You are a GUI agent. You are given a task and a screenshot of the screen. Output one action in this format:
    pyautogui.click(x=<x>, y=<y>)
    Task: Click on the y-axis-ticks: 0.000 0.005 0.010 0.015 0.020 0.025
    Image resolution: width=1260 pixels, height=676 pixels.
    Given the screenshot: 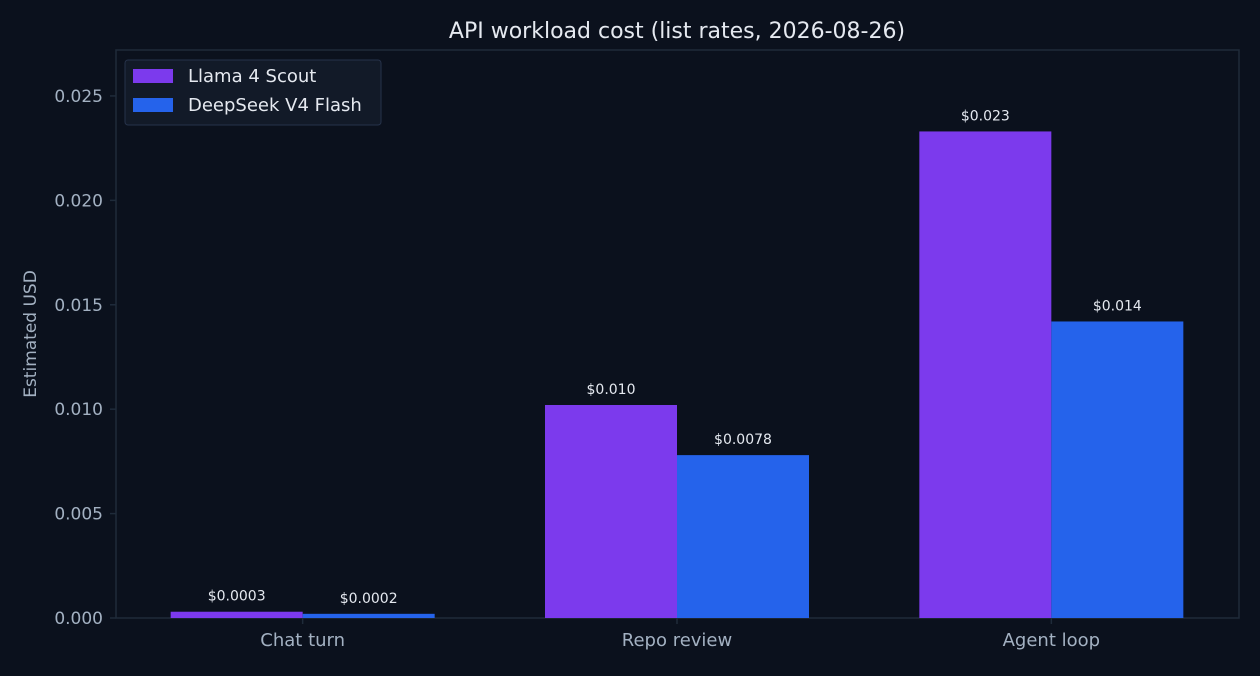 What is the action you would take?
    pyautogui.click(x=85, y=358)
    